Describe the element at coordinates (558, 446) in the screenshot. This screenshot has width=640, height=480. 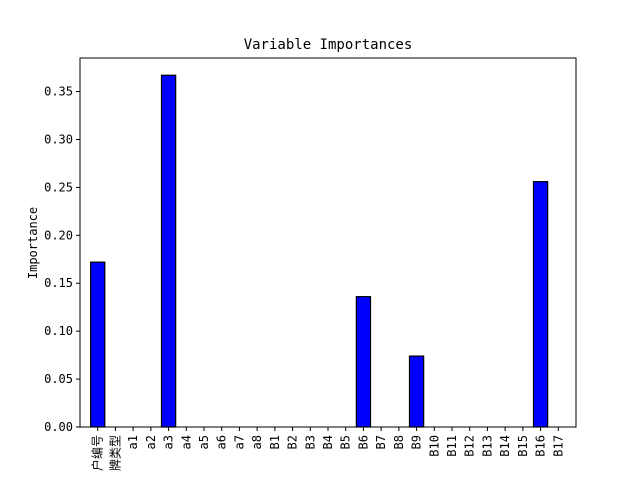
I see `x-tick-label: B17` at that location.